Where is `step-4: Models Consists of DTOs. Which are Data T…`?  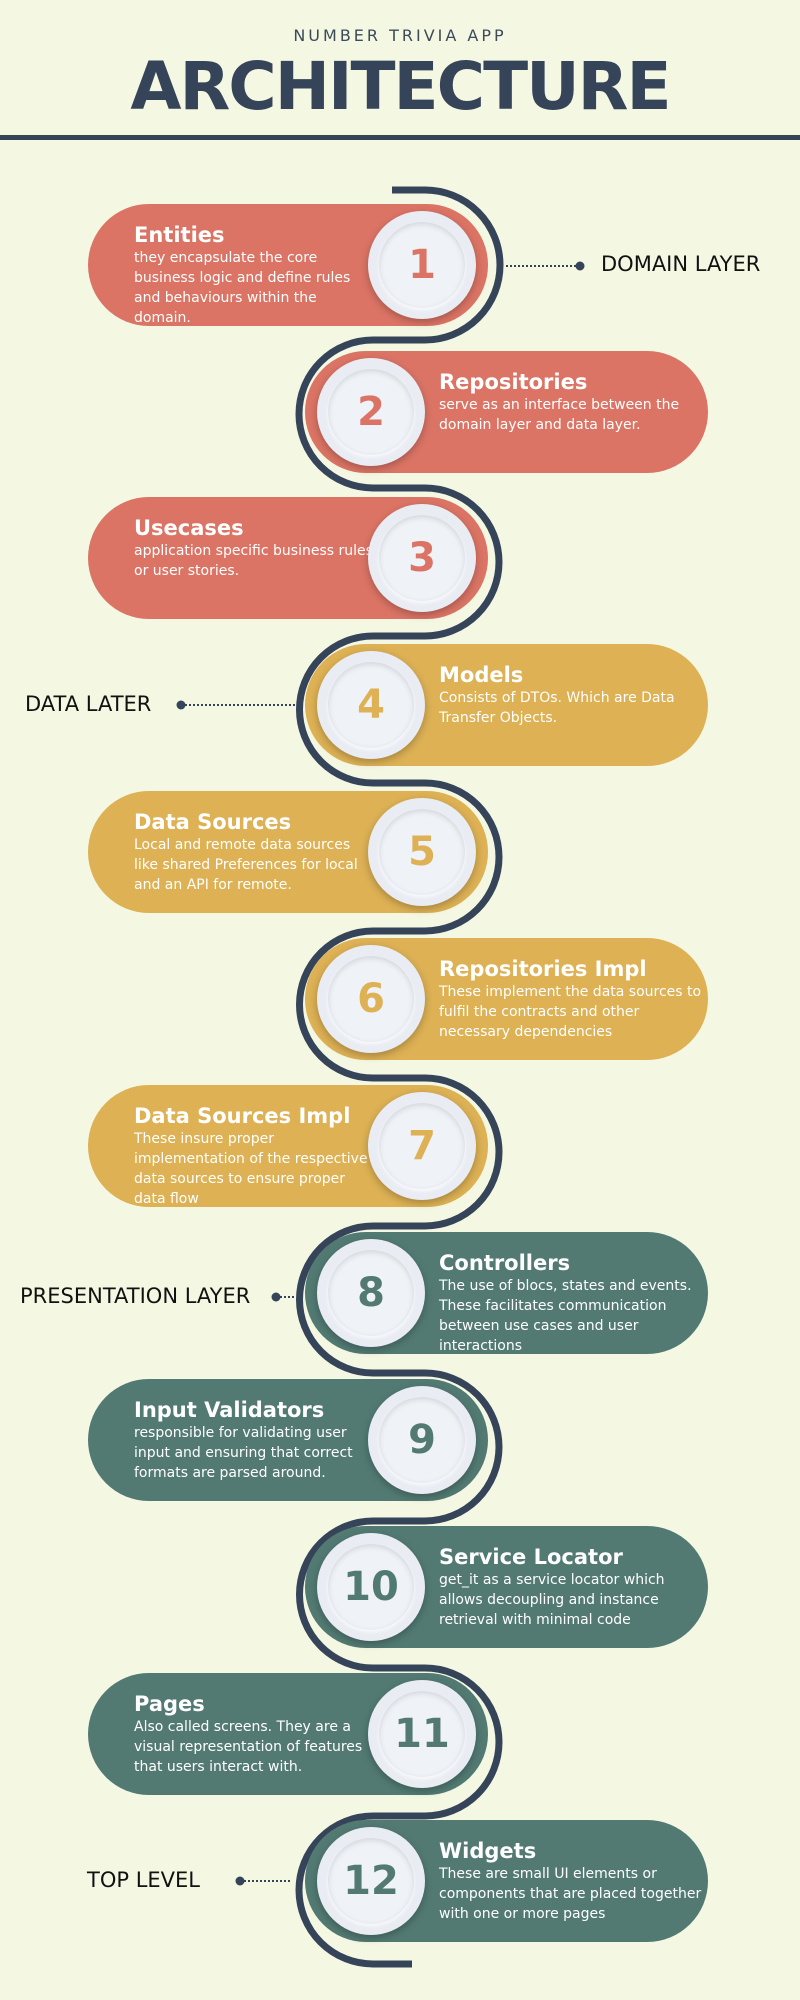
step-4: Models Consists of DTOs. Which are Data T… is located at coordinates (506, 705).